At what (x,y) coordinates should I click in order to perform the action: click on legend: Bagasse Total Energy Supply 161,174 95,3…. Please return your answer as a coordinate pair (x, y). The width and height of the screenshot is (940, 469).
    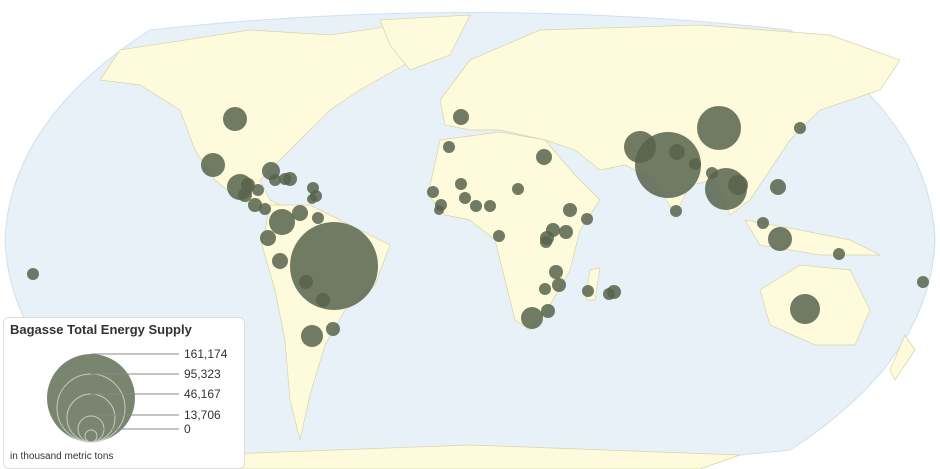
    Looking at the image, I should click on (124, 393).